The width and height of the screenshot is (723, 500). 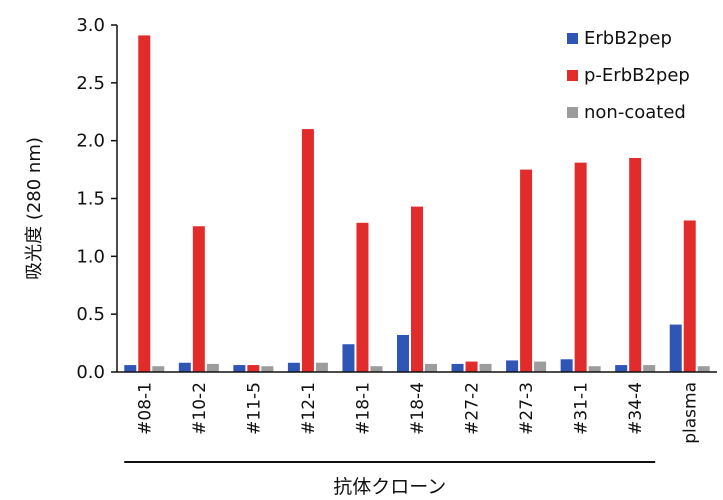 What do you see at coordinates (527, 408) in the screenshot?
I see `category-label: #27-3` at bounding box center [527, 408].